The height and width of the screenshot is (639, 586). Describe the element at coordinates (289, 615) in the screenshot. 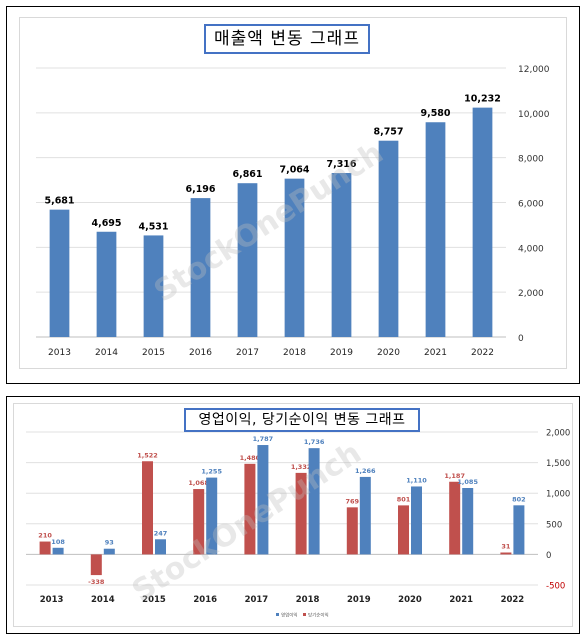

I see `legend-label: 영업이익` at that location.